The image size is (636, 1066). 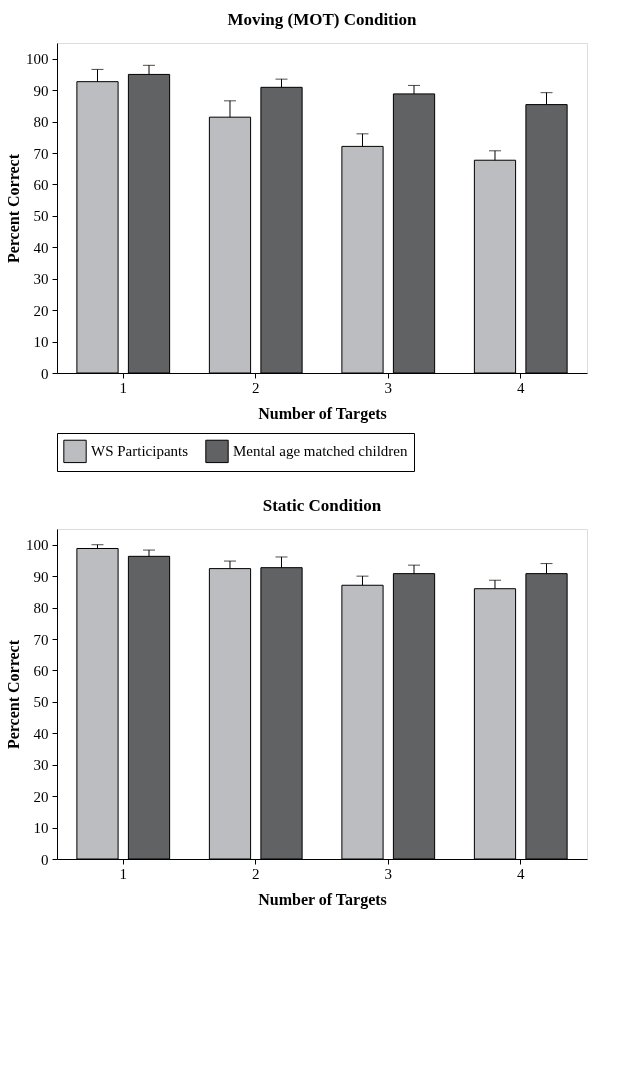 I want to click on legend-label: Mental age matched children, so click(x=321, y=451).